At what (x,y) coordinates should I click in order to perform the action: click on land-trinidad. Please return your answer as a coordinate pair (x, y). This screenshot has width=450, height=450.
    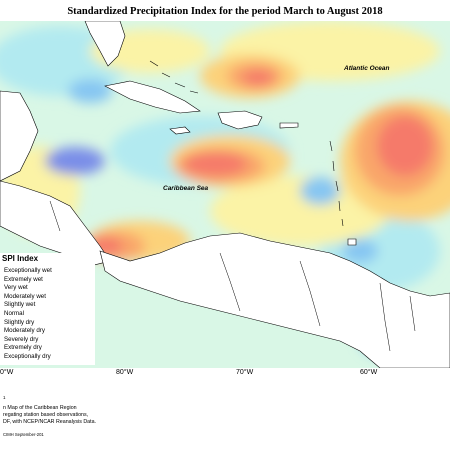
    Looking at the image, I should click on (352, 242).